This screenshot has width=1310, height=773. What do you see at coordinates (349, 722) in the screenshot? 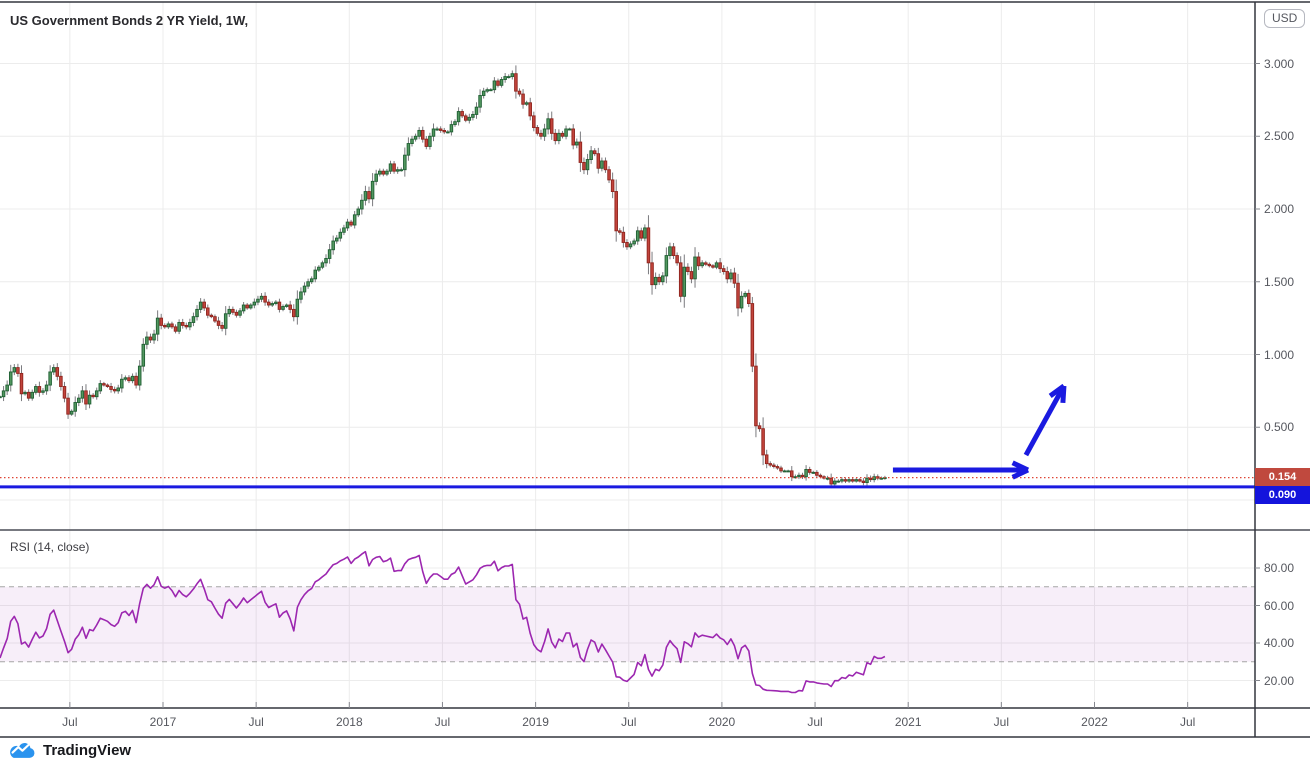
I see `time-axis-label: 2018` at bounding box center [349, 722].